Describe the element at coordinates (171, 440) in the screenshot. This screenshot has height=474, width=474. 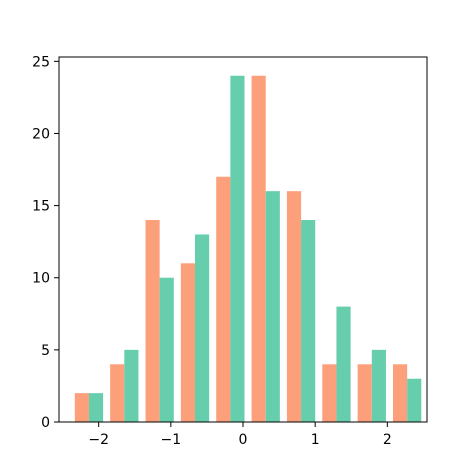
I see `x-tick-label: −1` at that location.